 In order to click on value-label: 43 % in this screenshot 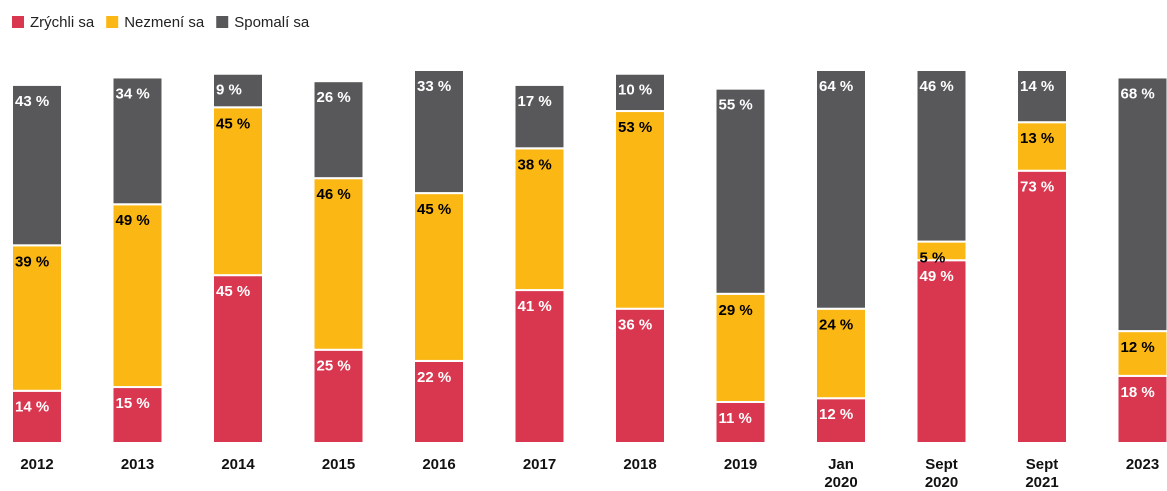, I will do `click(32, 101)`.